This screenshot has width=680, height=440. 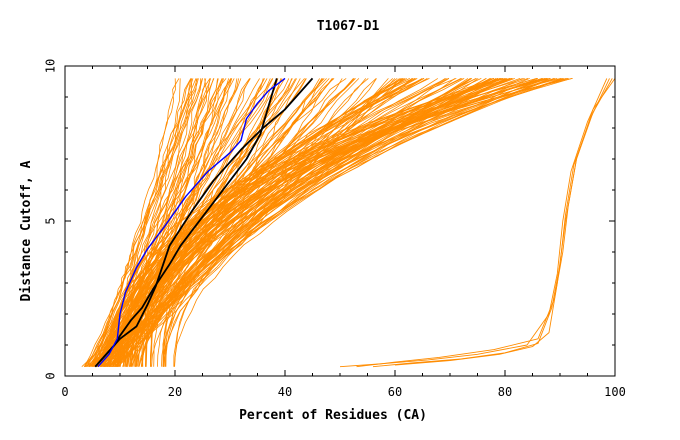 I want to click on y-axis-label: Distance Cutoff, A, so click(x=26, y=230).